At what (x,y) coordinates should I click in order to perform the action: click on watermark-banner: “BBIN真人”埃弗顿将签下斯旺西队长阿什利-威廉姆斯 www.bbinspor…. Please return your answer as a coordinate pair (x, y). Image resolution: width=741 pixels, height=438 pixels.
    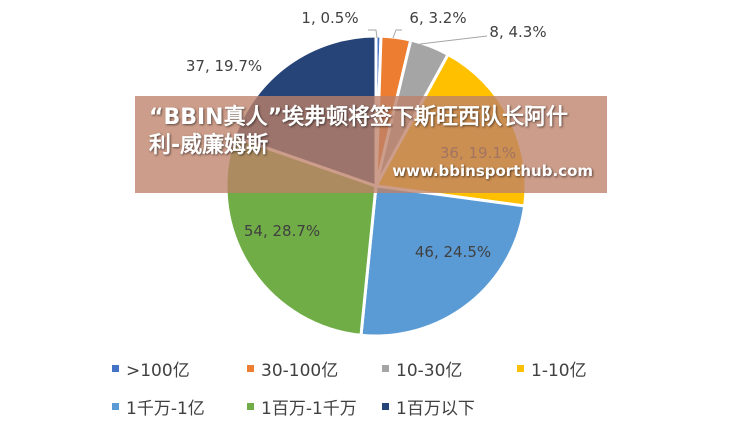
    Looking at the image, I should click on (371, 144).